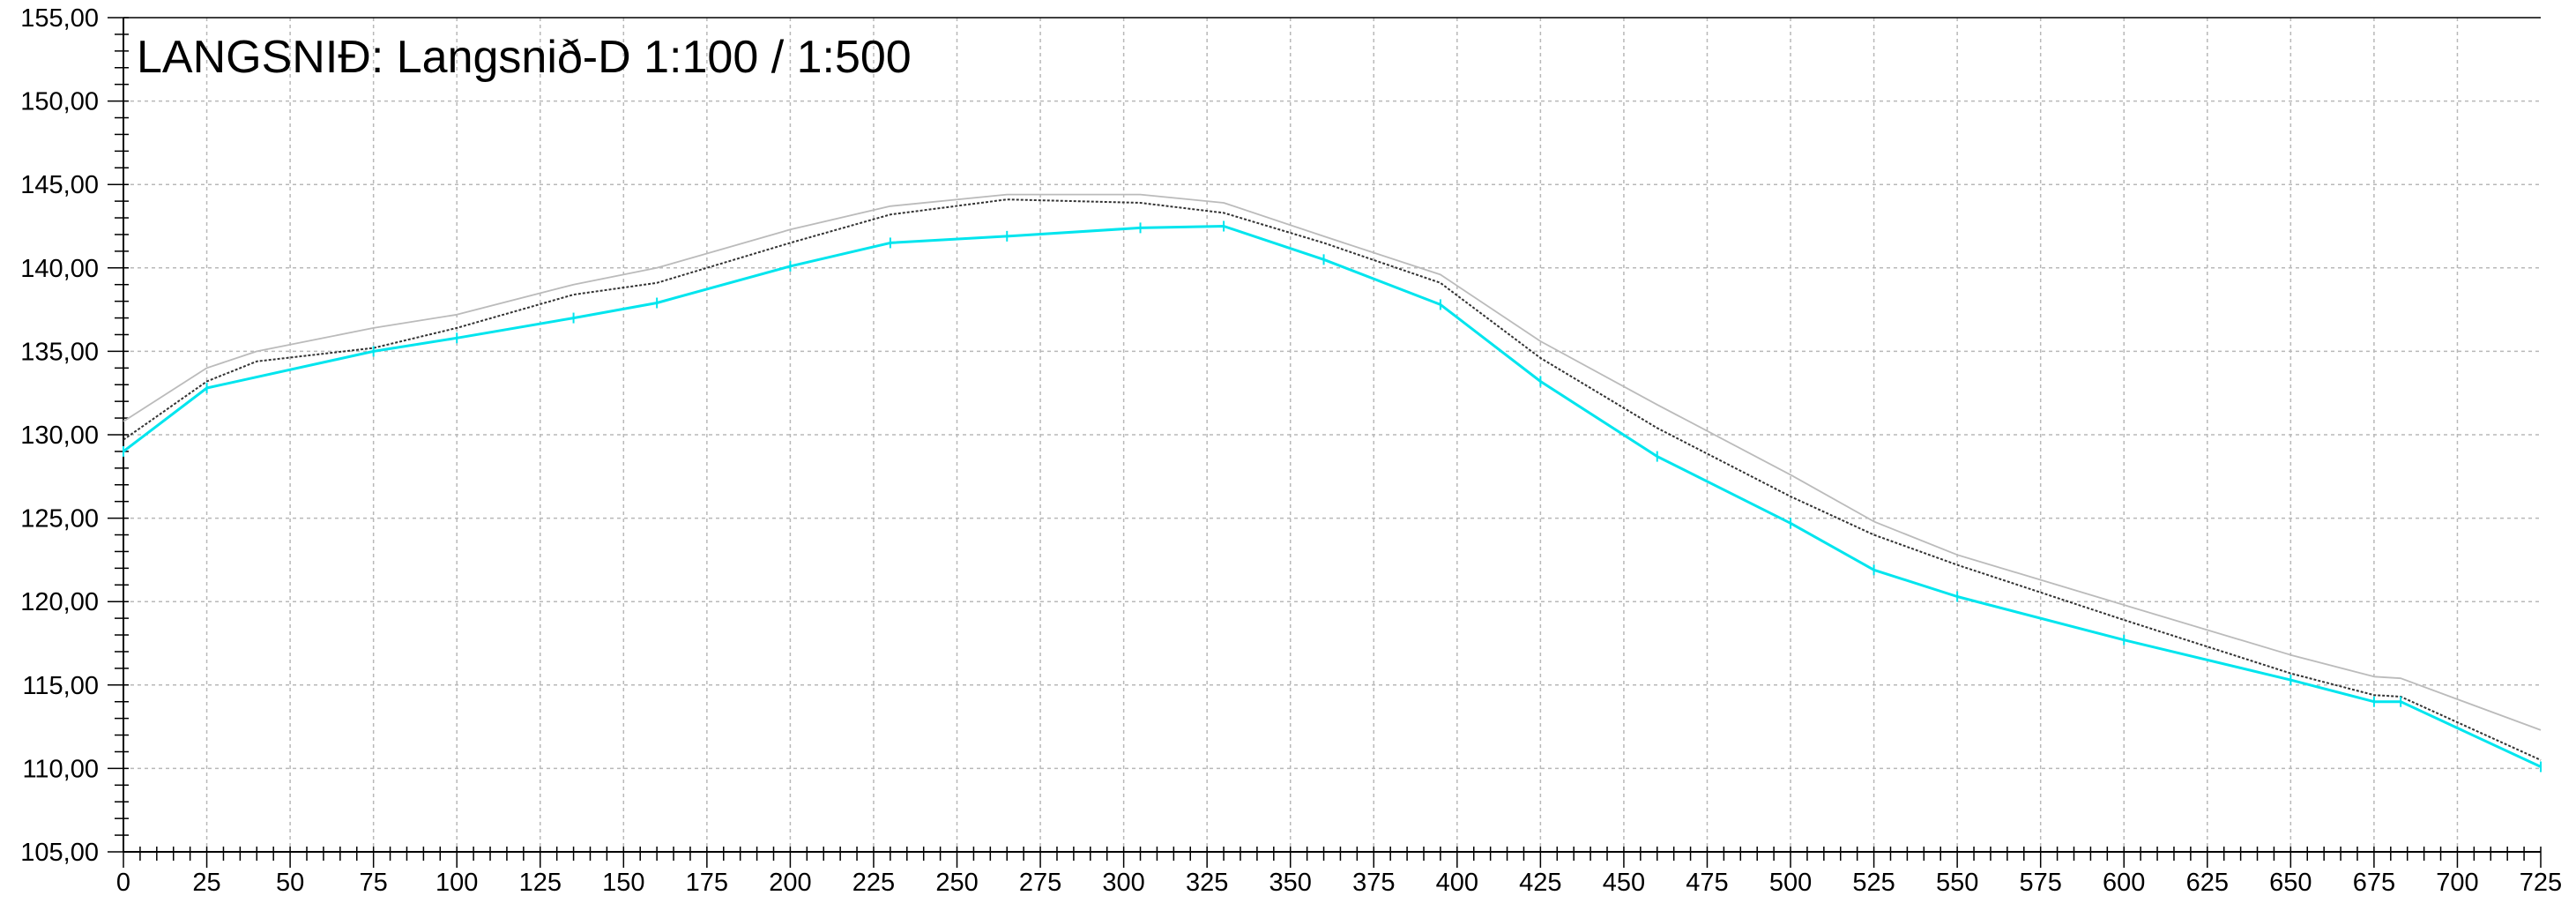 The width and height of the screenshot is (2576, 903). What do you see at coordinates (2541, 883) in the screenshot?
I see `x-tick-label: 725` at bounding box center [2541, 883].